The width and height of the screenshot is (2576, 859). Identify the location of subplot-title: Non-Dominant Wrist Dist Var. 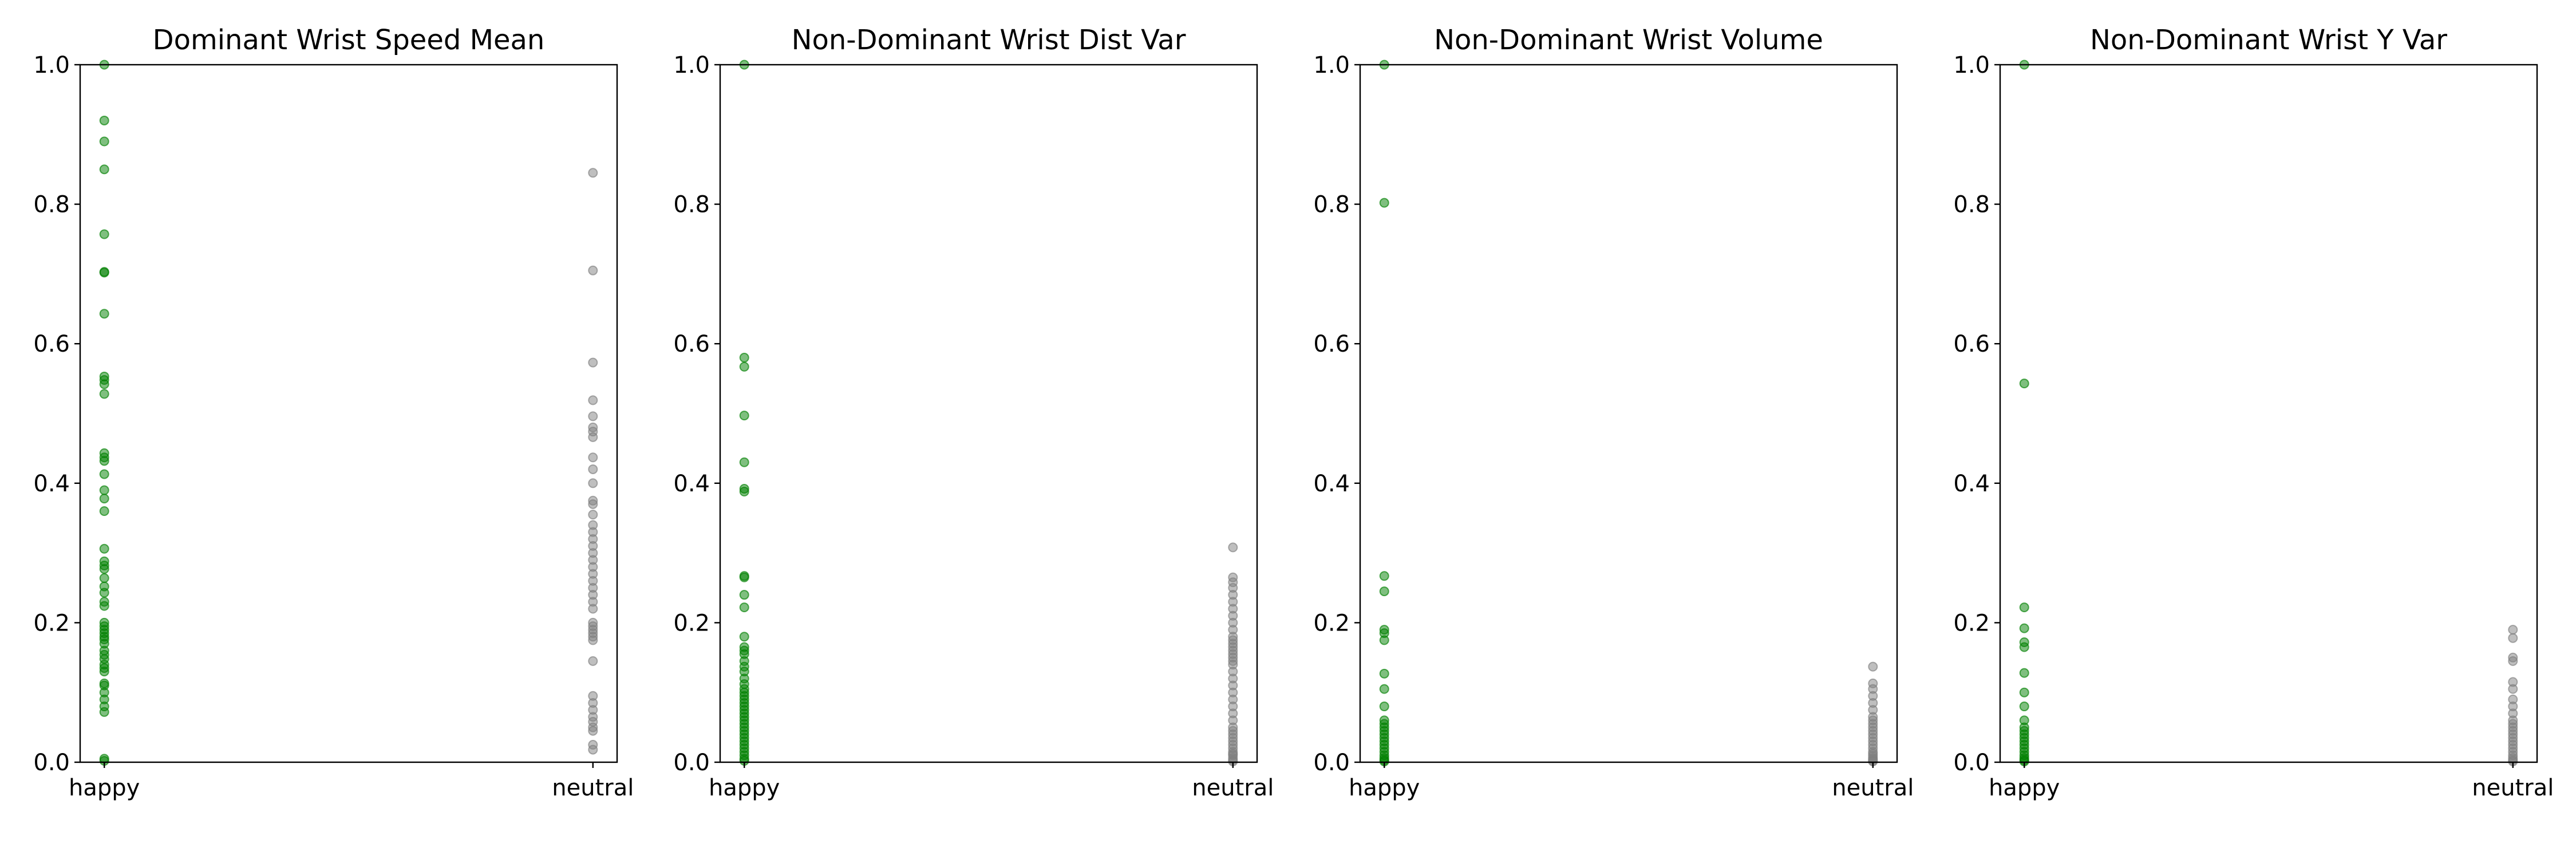
(989, 40).